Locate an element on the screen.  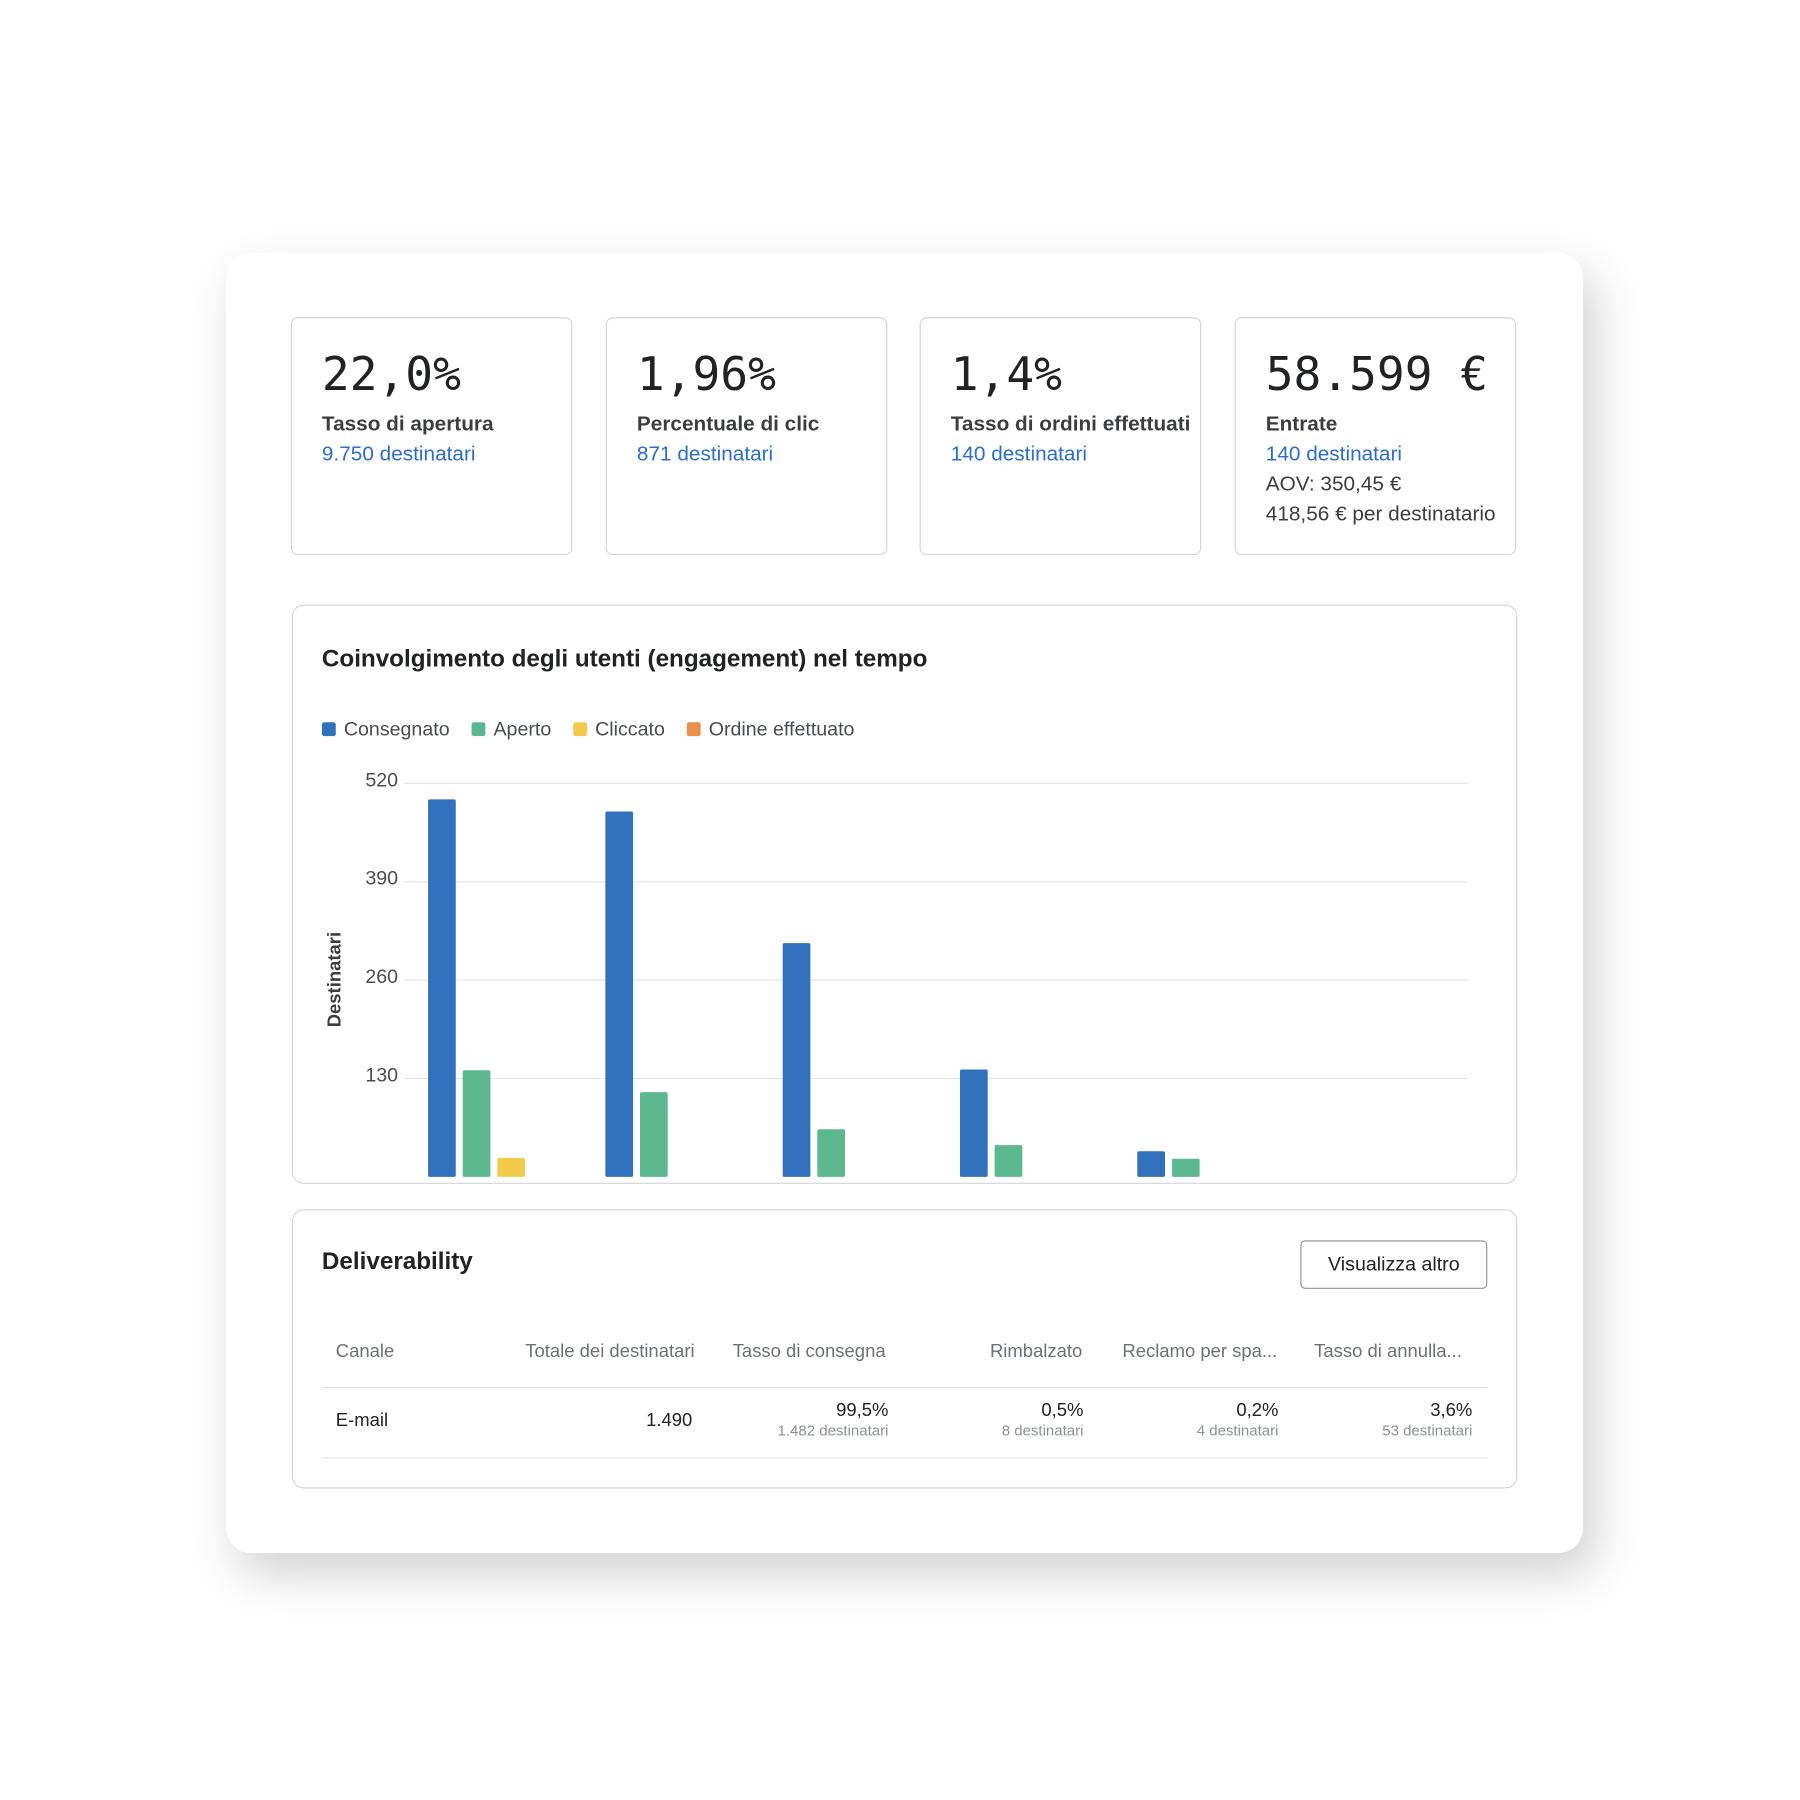
metric-label: Entrate is located at coordinates (1301, 423).